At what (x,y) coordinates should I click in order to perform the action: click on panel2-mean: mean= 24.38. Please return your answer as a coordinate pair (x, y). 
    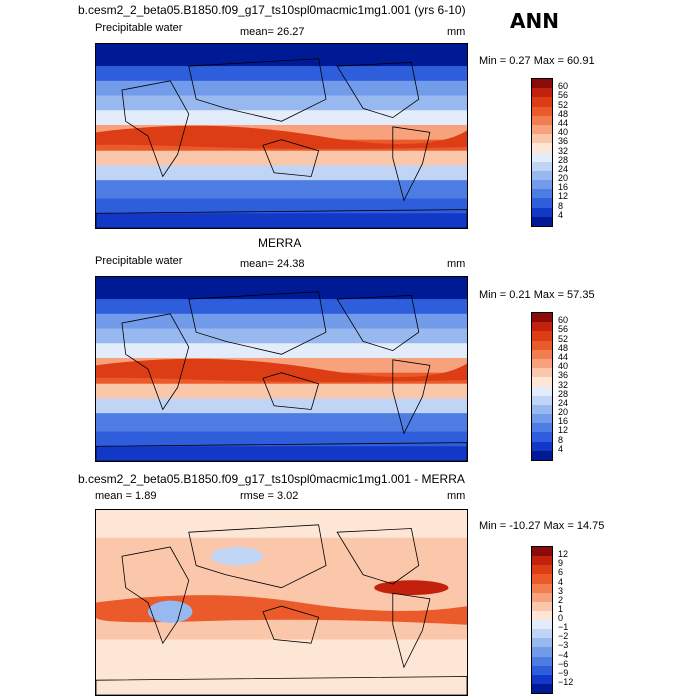
    Looking at the image, I should click on (272, 264).